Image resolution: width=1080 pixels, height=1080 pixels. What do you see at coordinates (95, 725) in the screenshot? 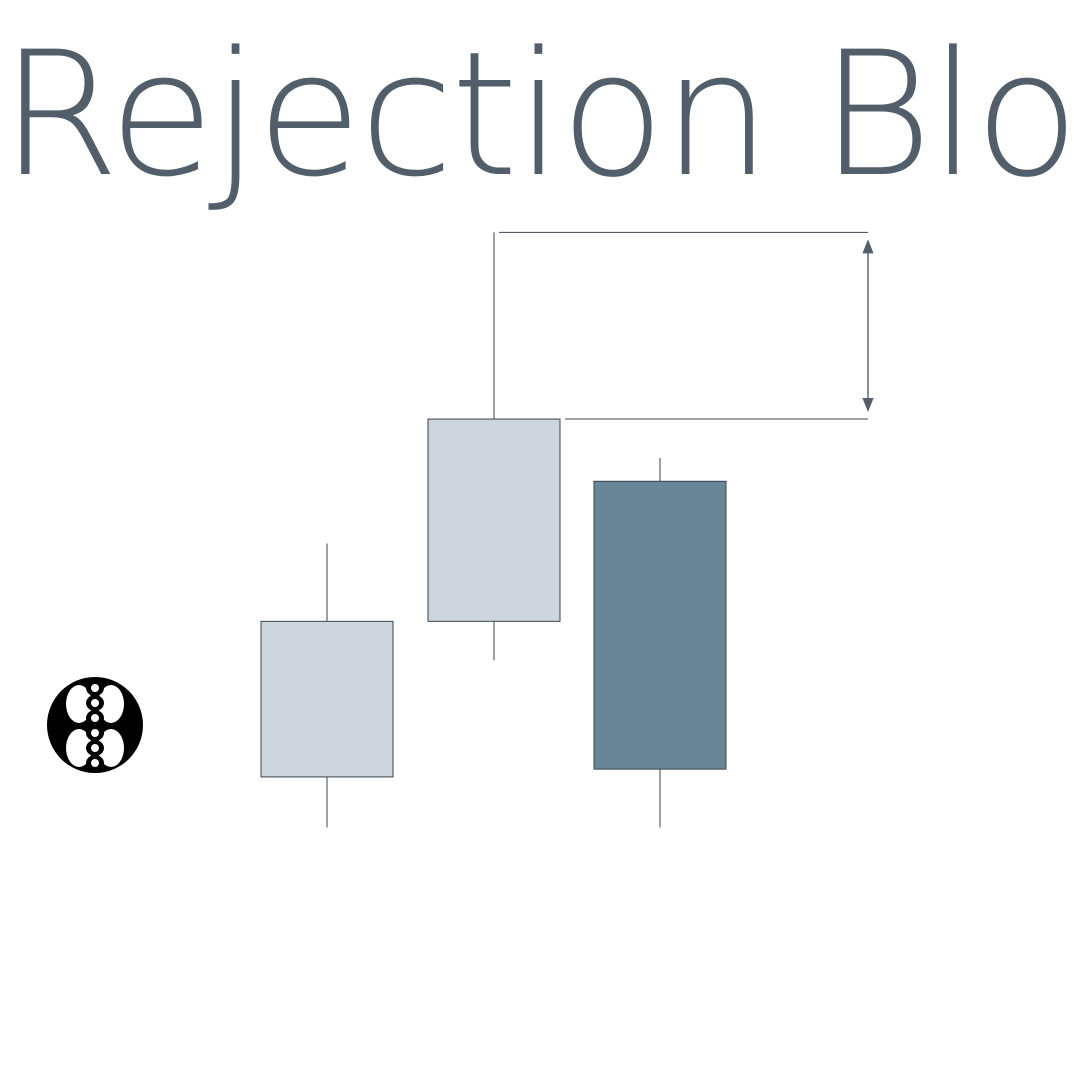
I see `ornamental-circle-logo-icon` at bounding box center [95, 725].